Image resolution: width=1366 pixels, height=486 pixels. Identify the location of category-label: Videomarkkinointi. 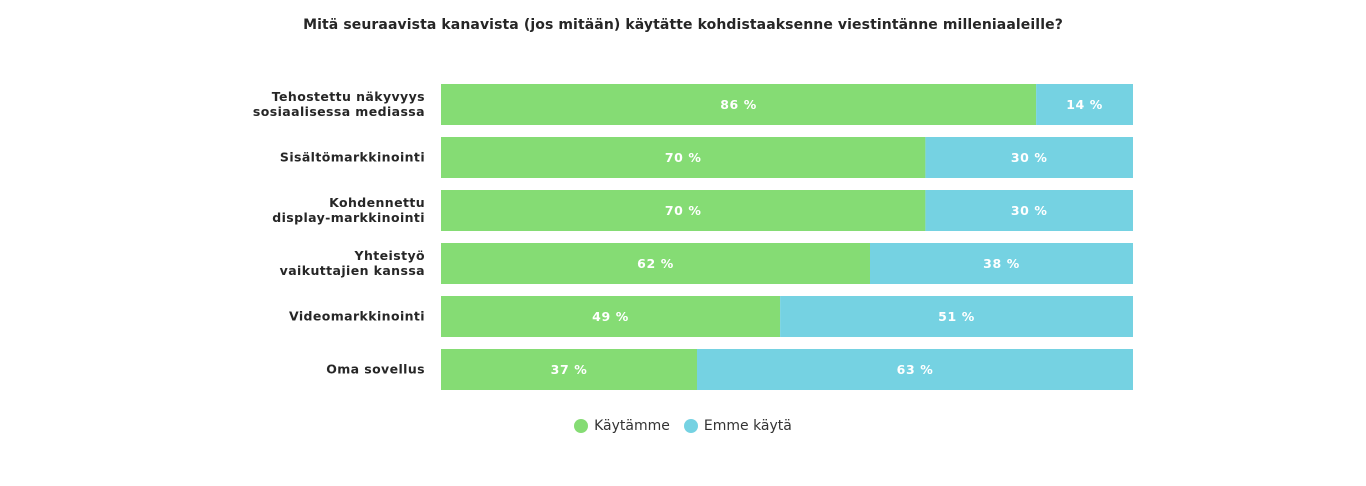
(357, 316).